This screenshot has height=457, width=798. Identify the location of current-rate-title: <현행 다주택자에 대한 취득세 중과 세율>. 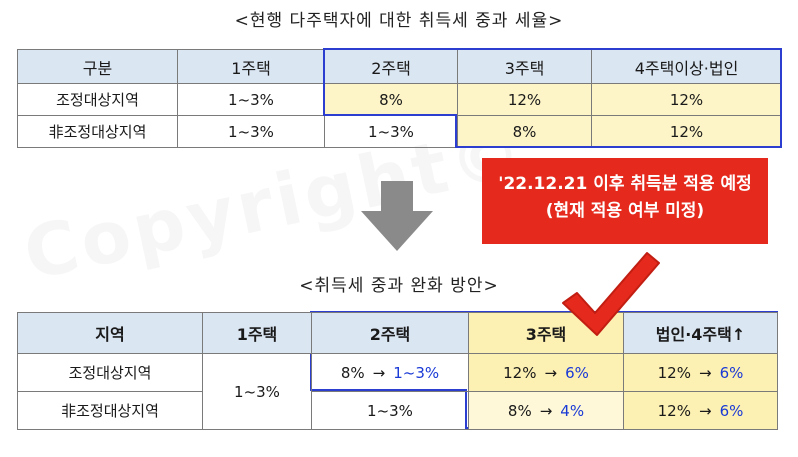
(399, 21).